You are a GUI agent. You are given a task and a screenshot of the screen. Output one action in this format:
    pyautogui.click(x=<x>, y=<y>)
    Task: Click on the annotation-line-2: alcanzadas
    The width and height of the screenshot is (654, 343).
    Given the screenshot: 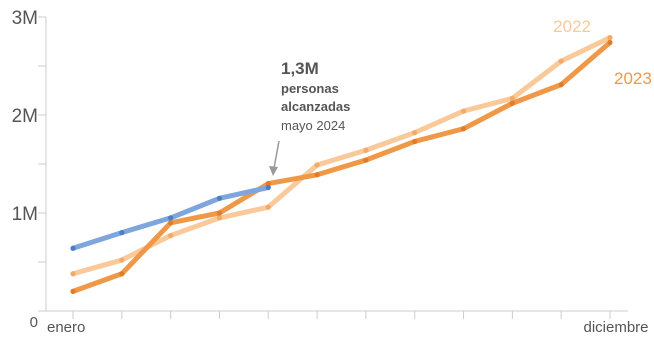 What is the action you would take?
    pyautogui.click(x=315, y=106)
    